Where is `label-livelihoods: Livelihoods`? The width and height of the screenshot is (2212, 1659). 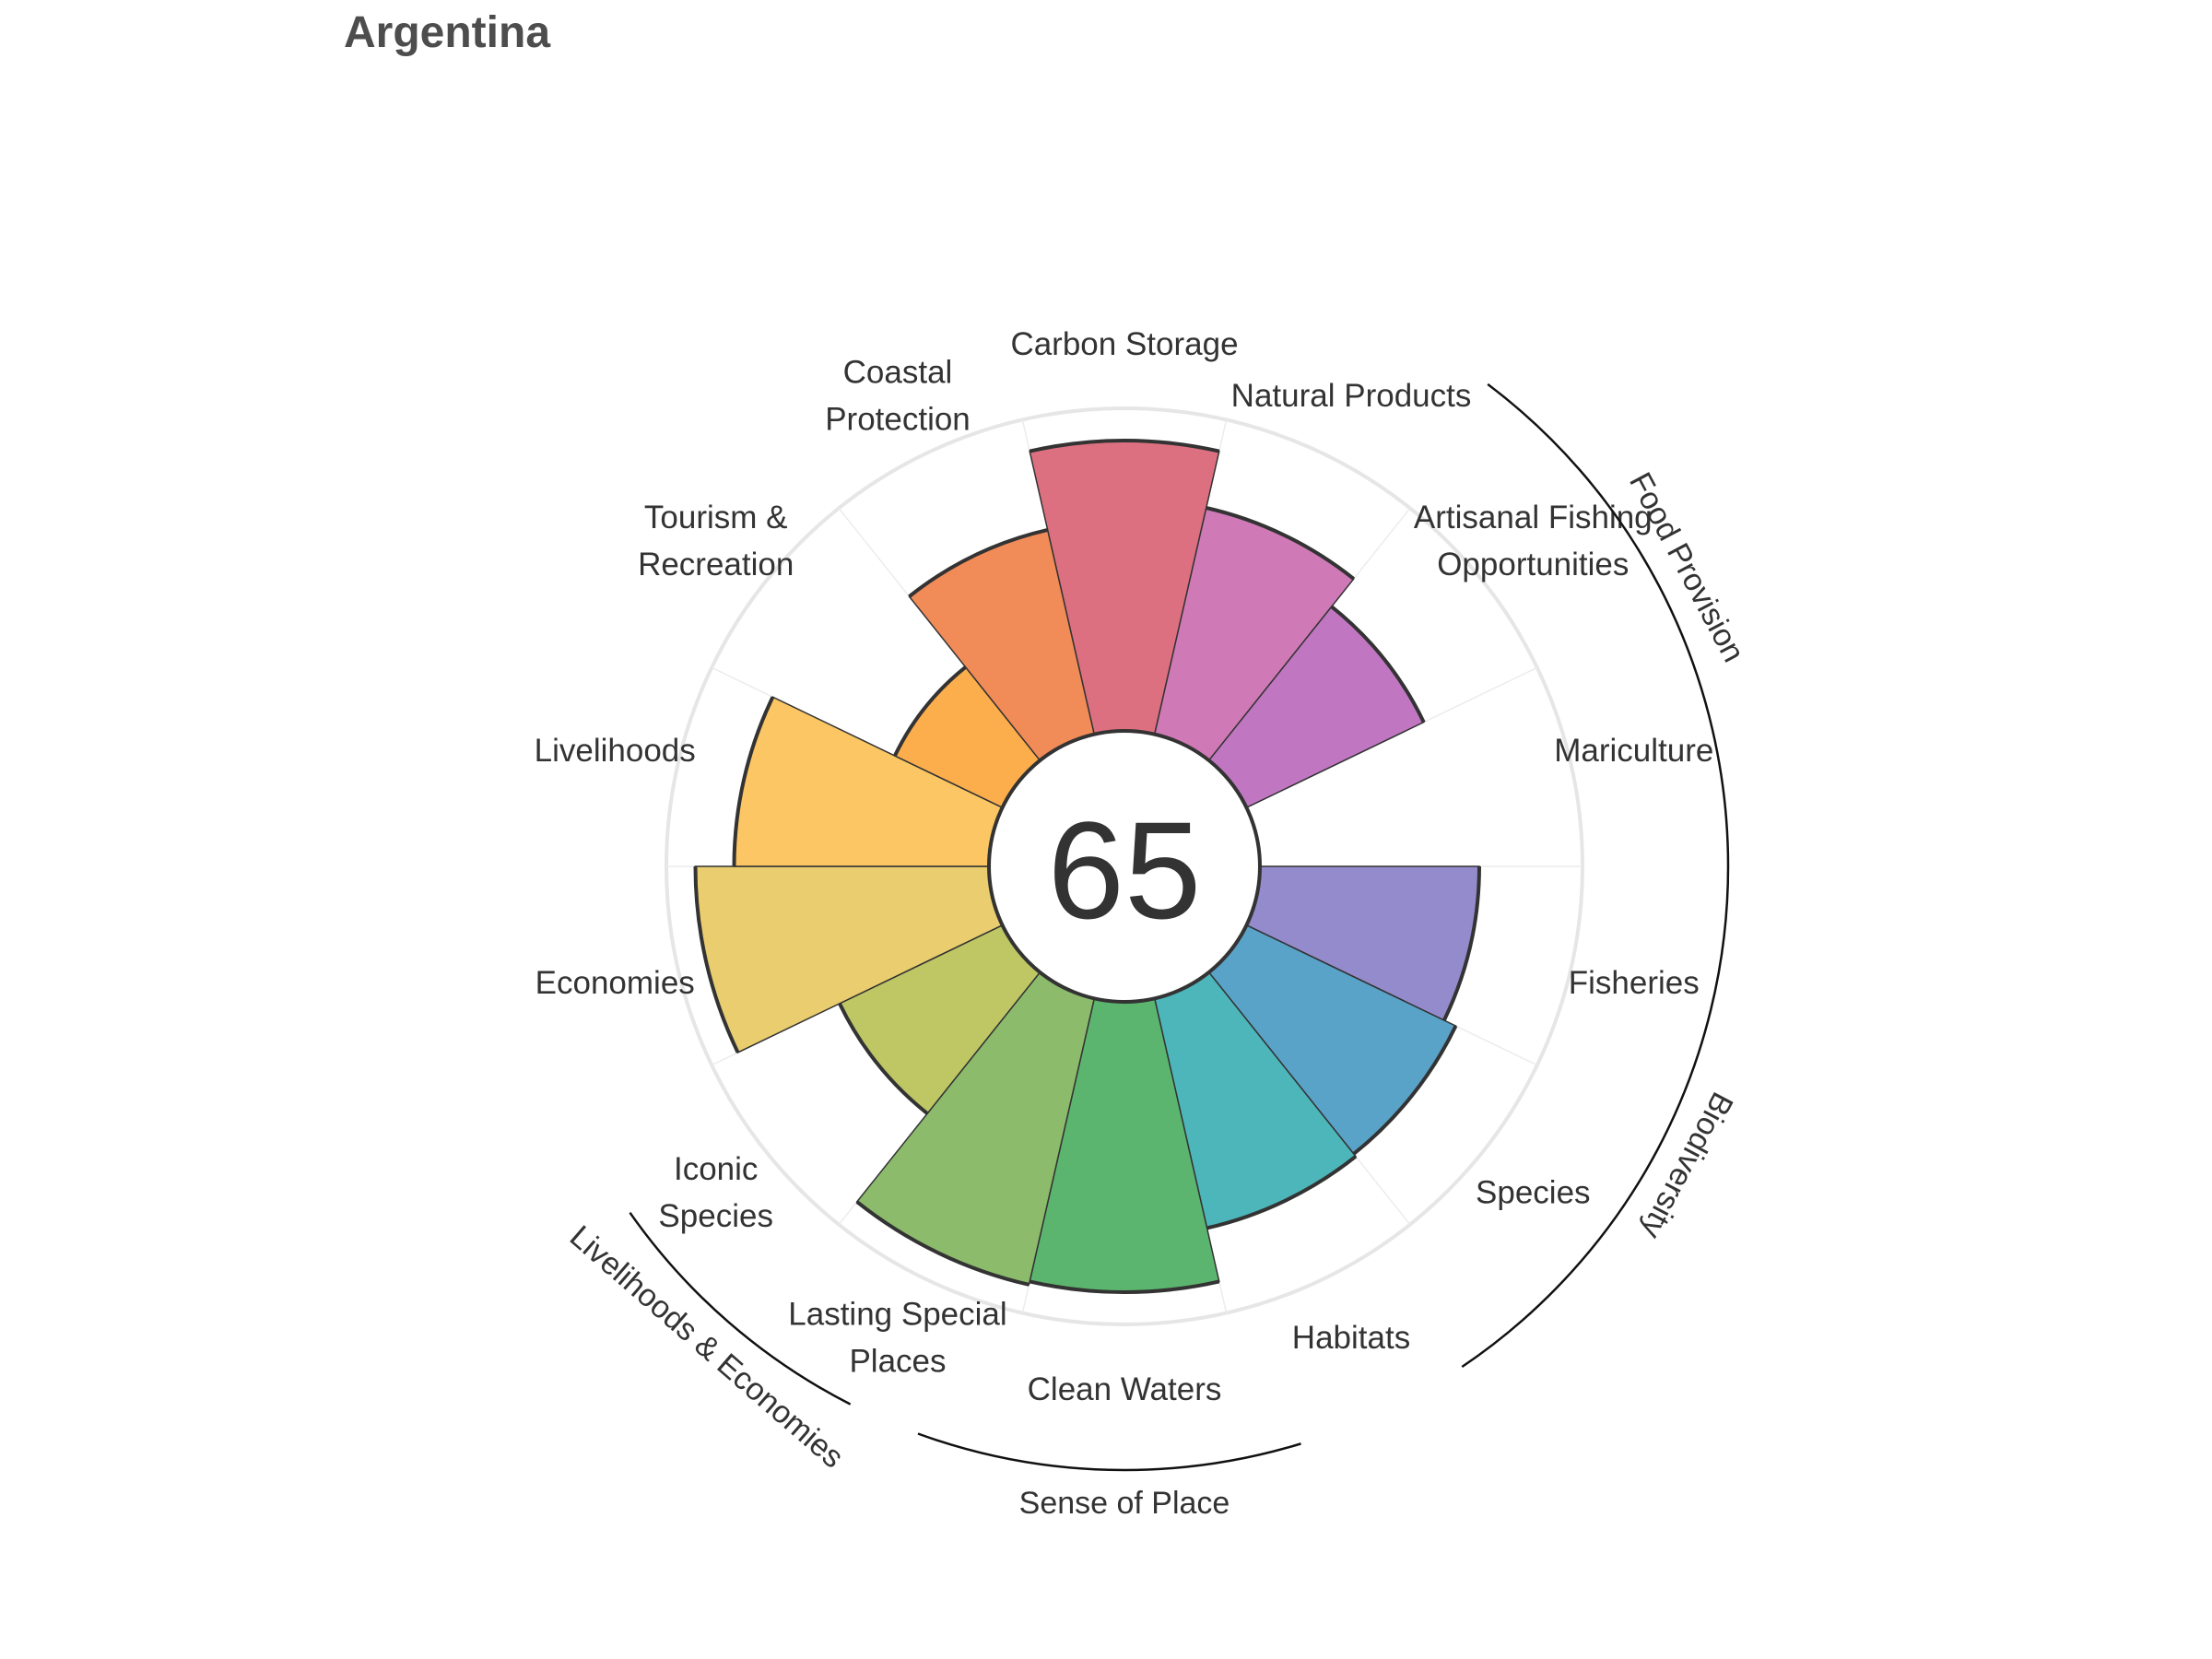 label-livelihoods: Livelihoods is located at coordinates (615, 750).